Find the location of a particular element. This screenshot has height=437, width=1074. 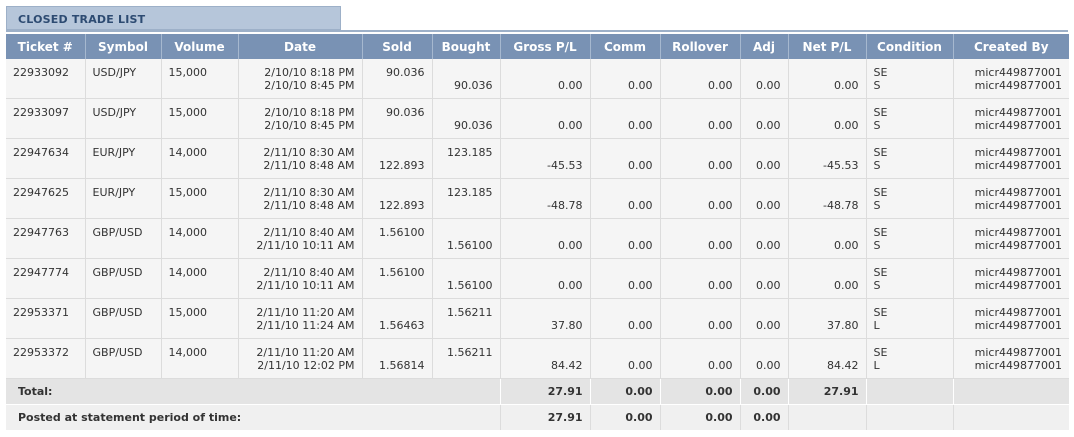

symbol-value: GBP/USD is located at coordinates (117, 232).